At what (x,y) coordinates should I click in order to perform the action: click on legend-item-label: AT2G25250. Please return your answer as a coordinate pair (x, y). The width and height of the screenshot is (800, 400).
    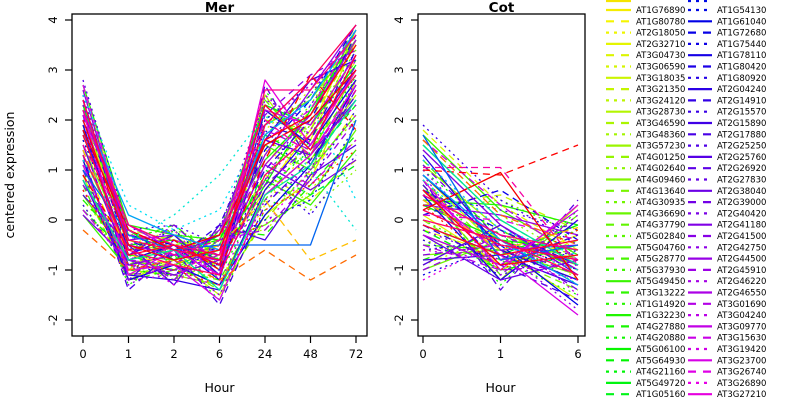
    Looking at the image, I should click on (741, 147).